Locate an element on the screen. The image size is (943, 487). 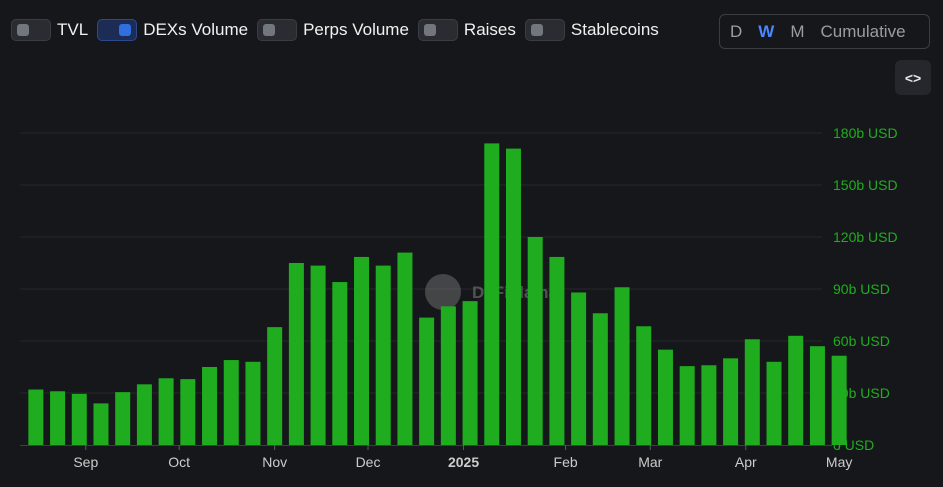
toggle-label: DEXs Volume is located at coordinates (196, 29).